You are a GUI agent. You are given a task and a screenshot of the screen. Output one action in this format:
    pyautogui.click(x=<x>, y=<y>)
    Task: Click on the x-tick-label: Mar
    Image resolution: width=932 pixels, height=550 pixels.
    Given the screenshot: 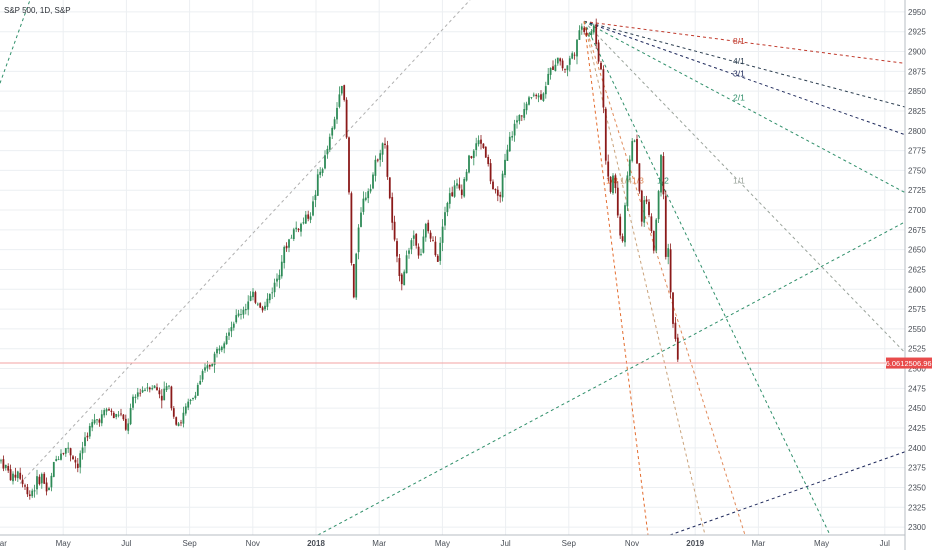 What is the action you would take?
    pyautogui.click(x=759, y=543)
    